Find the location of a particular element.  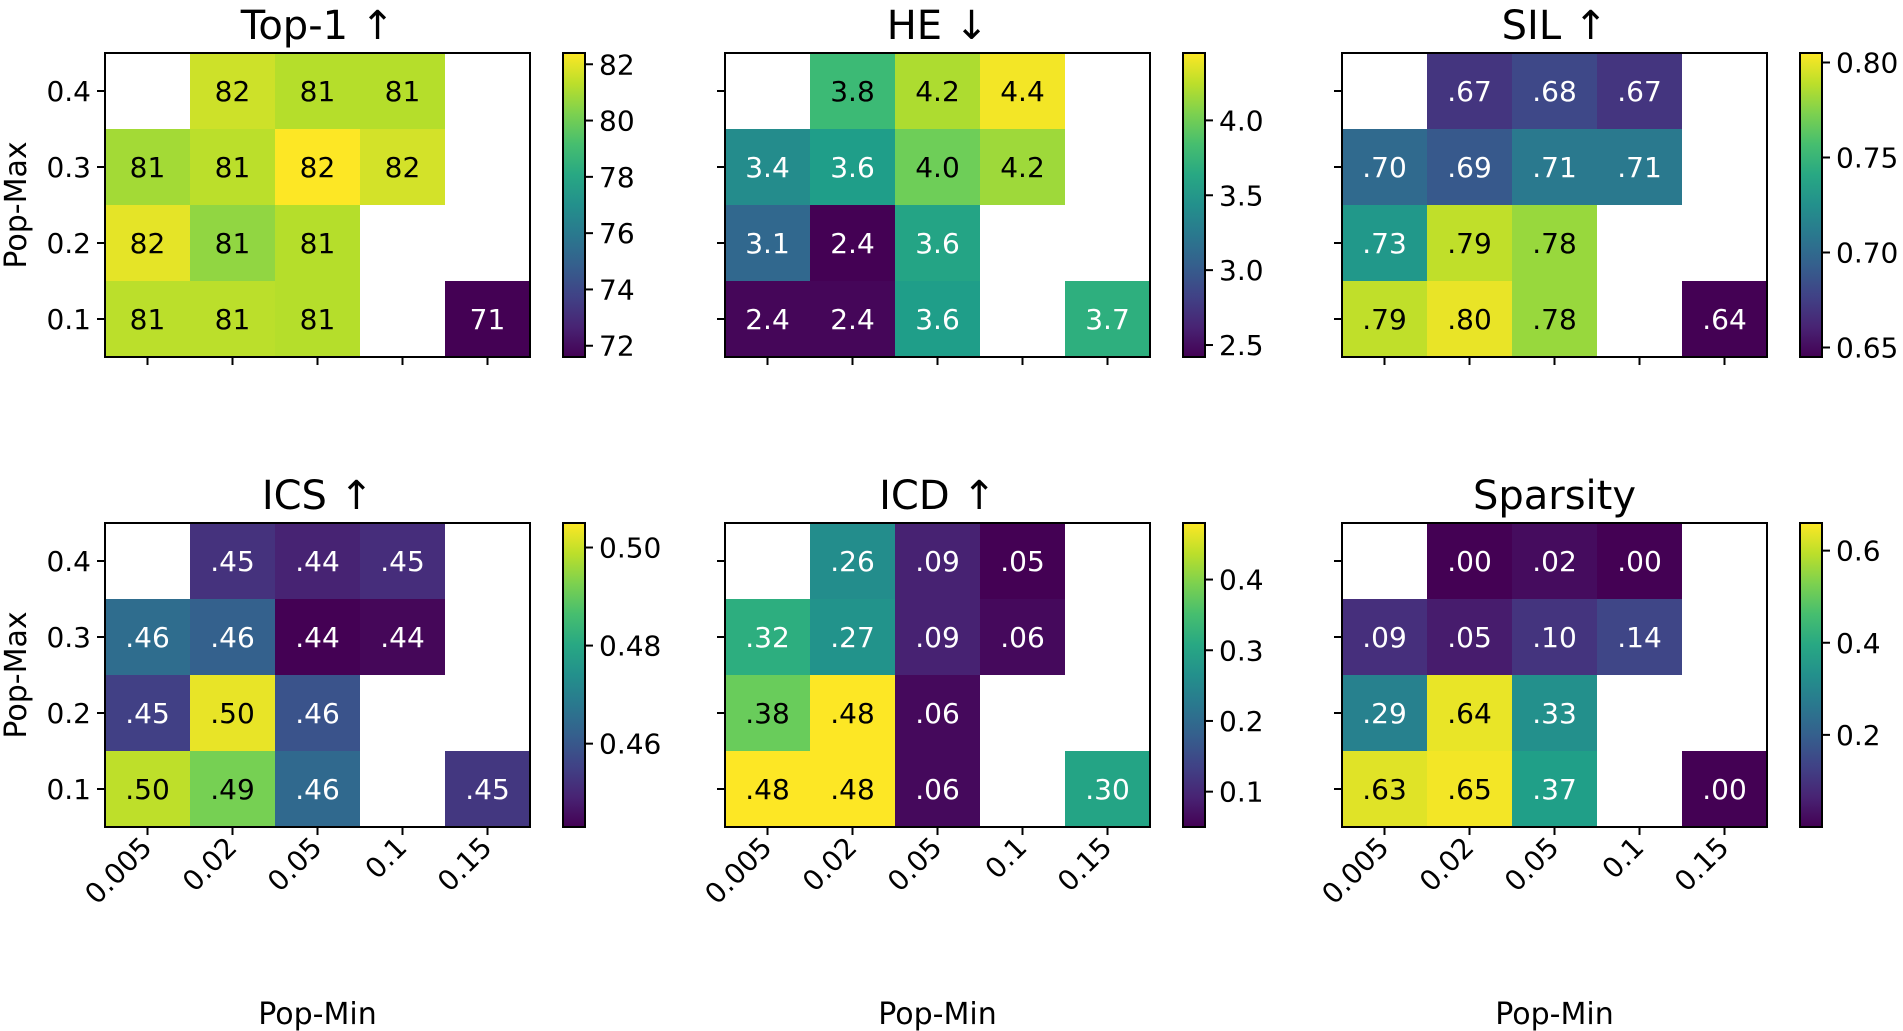

cell-value-label: .78 is located at coordinates (1554, 319).